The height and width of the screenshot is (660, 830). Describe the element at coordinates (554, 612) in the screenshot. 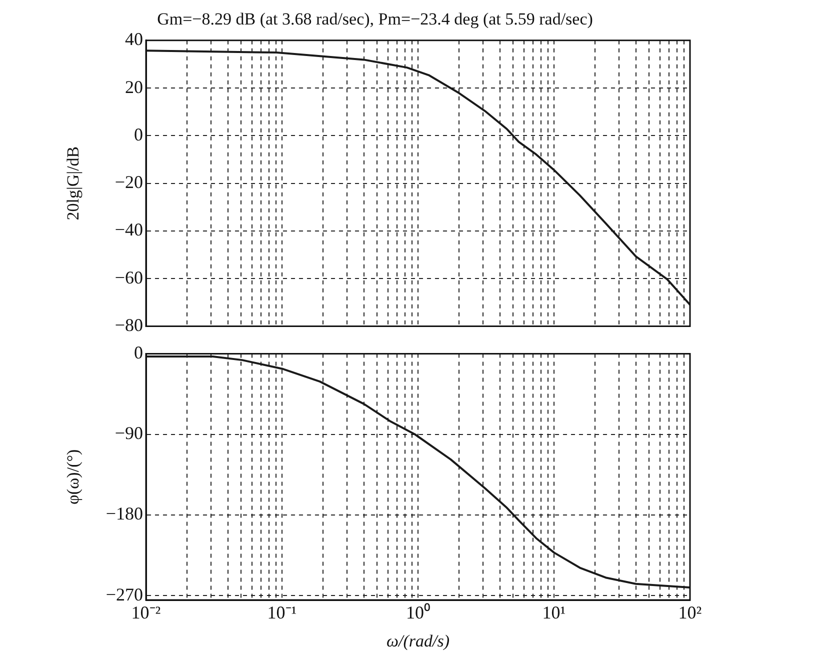

I see `x-tick-label: 10¹` at that location.